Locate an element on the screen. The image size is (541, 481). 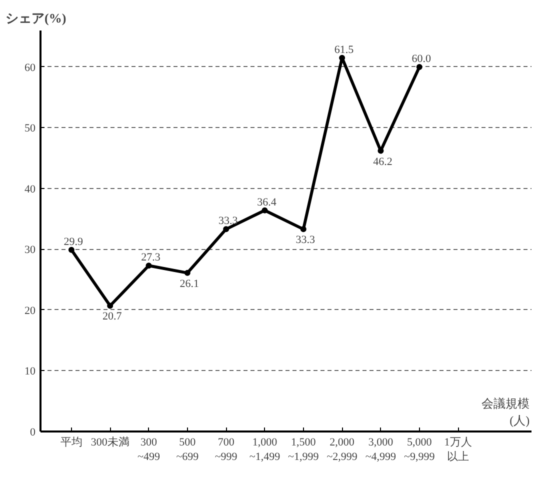
x-tick-label: 500 ~699 is located at coordinates (188, 449).